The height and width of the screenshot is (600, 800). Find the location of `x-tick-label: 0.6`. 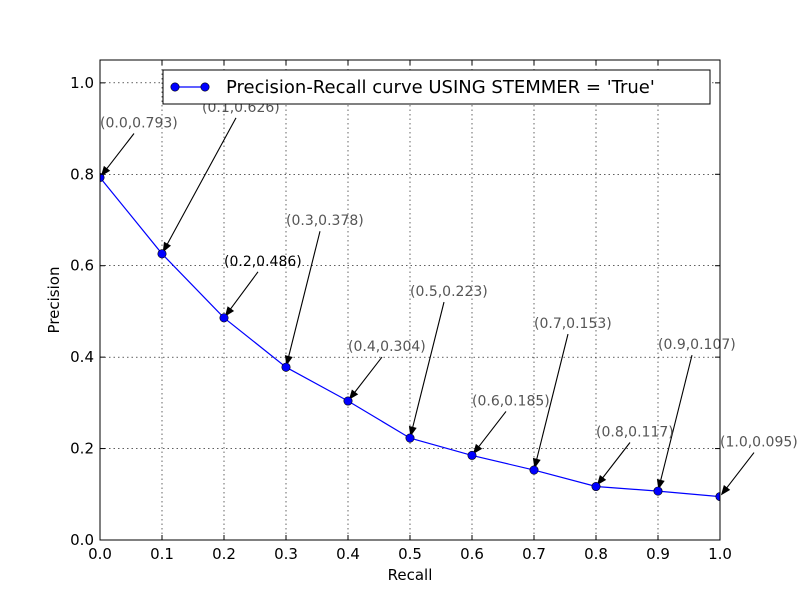

x-tick-label: 0.6 is located at coordinates (472, 554).